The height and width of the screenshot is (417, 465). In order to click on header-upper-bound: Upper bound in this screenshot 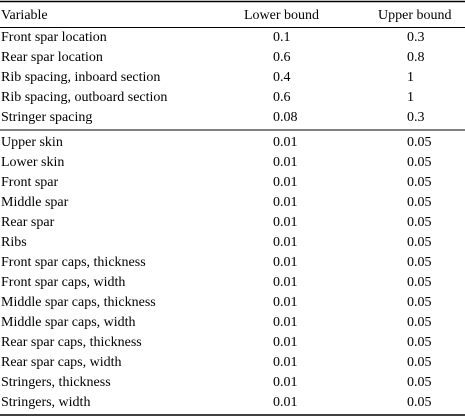, I will do `click(415, 15)`.